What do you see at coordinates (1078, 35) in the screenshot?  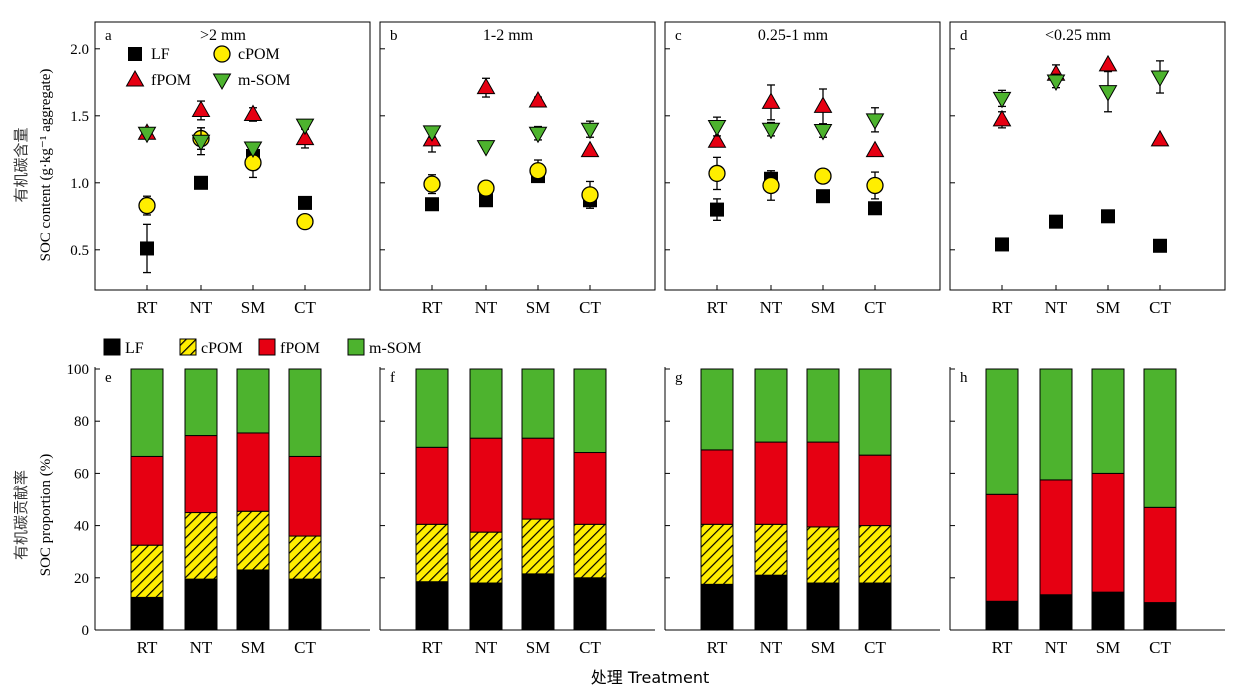 I see `panel-title: <0.25 mm` at bounding box center [1078, 35].